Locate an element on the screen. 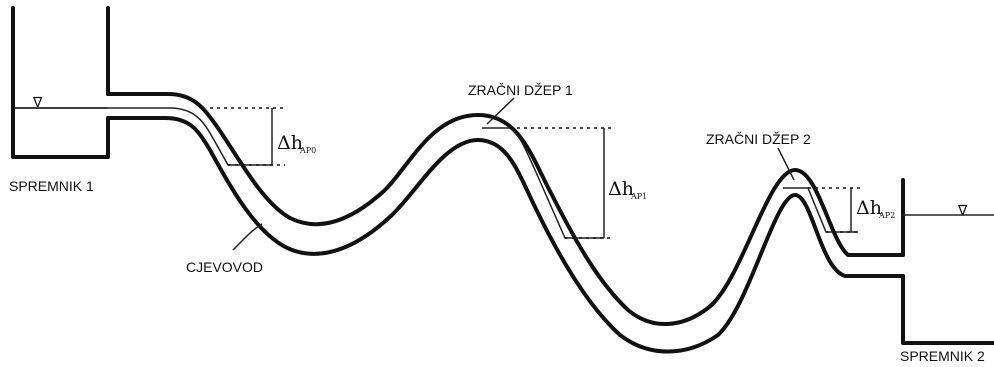 This screenshot has height=367, width=994. tank-1: ∇ SPREMNIK 1 is located at coordinates (59, 100).